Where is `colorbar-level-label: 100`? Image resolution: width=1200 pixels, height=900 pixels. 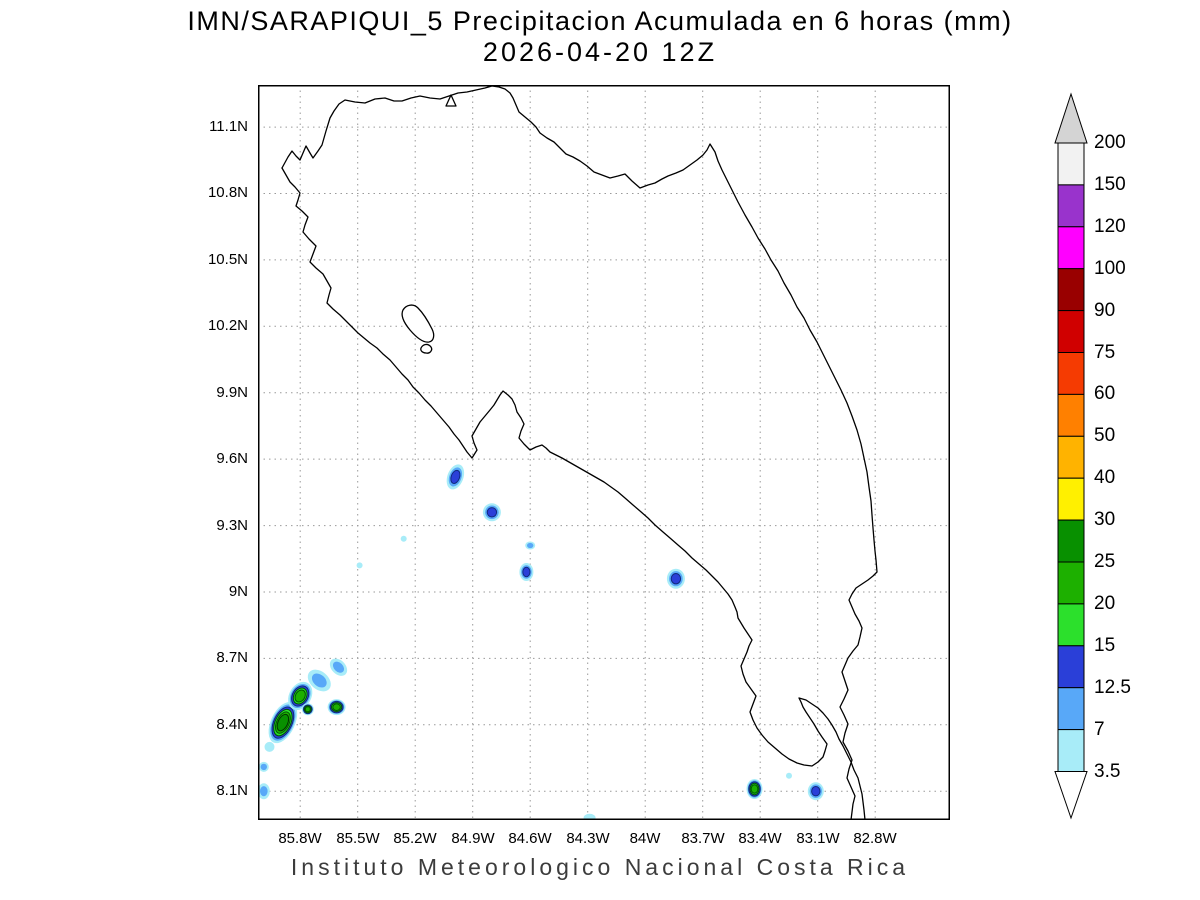 colorbar-level-label: 100 is located at coordinates (1110, 268).